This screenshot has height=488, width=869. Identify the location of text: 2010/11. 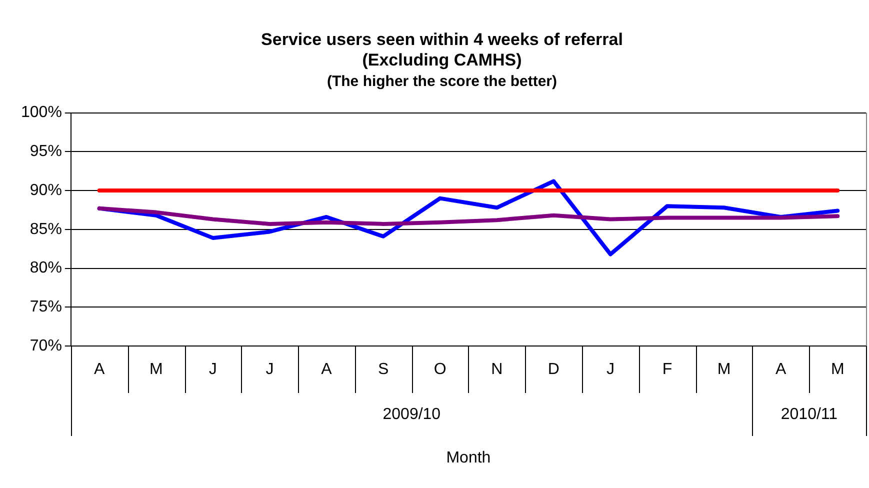
(809, 414).